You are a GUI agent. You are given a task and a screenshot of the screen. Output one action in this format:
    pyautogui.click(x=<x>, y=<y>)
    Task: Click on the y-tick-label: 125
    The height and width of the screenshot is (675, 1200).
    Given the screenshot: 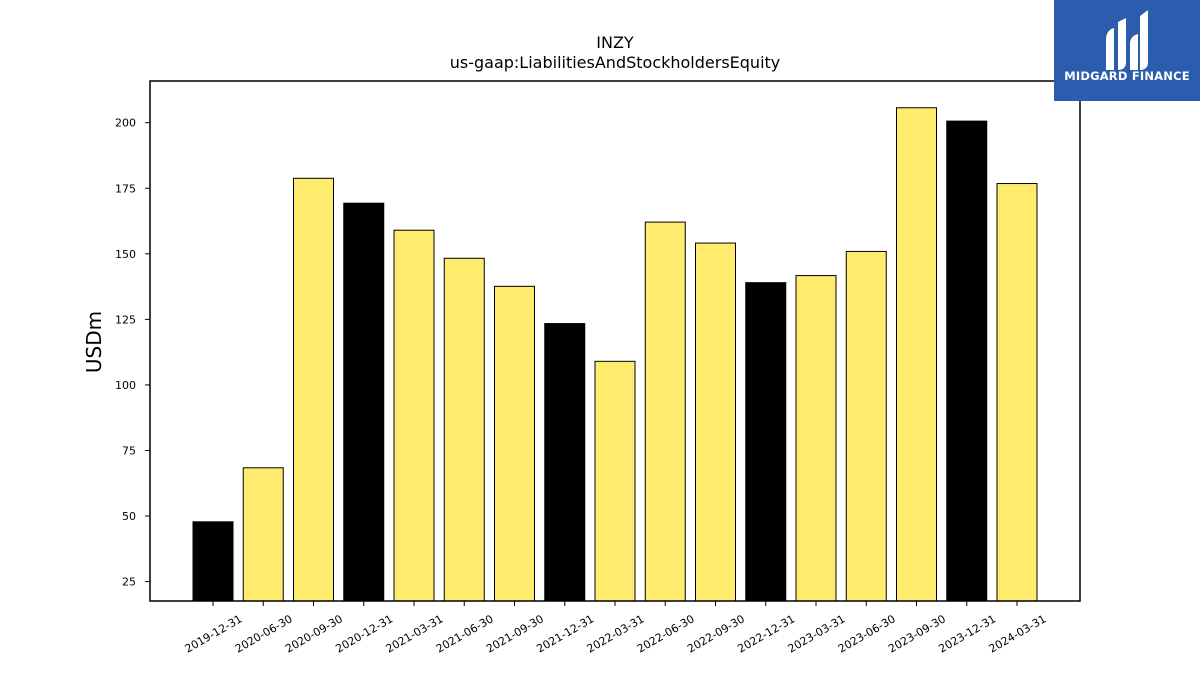 What is the action you would take?
    pyautogui.click(x=125, y=319)
    